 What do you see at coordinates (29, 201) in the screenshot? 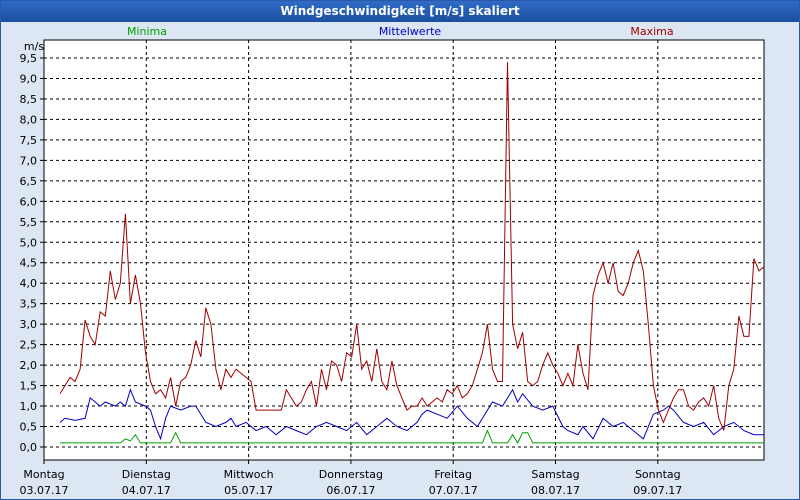
I see `y-tick-label: 6,0` at bounding box center [29, 201].